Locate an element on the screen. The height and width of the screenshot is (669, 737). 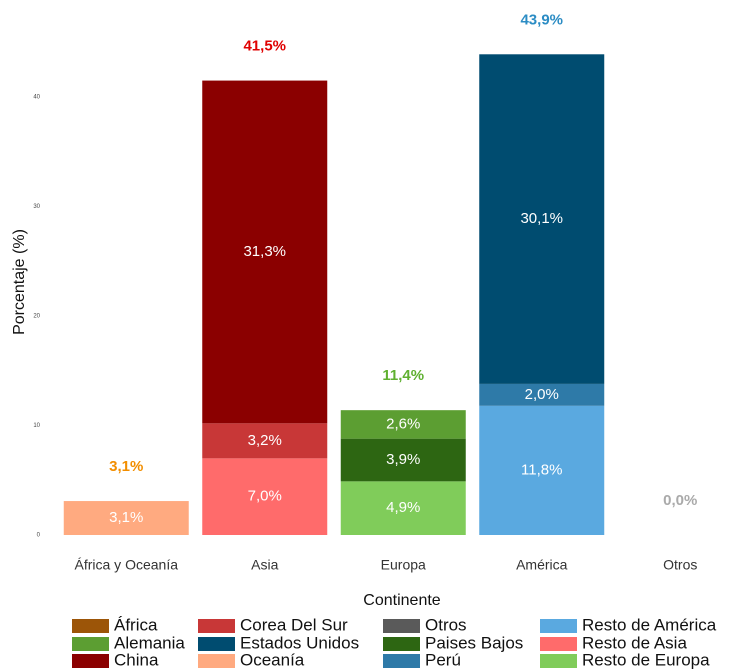
x-tick-label: Europa is located at coordinates (403, 565).